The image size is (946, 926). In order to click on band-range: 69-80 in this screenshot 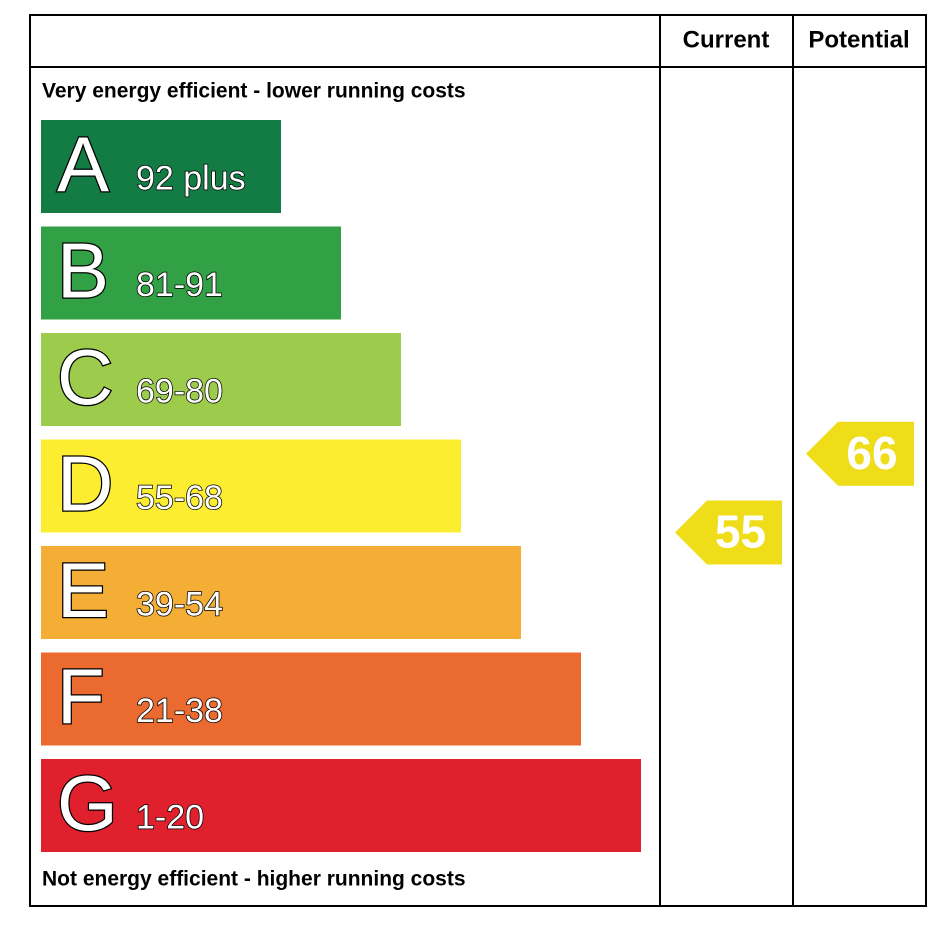, I will do `click(179, 391)`.